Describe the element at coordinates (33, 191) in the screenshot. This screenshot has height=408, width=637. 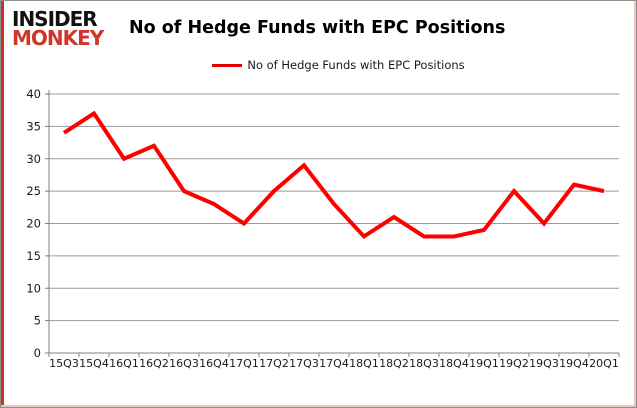
I see `y-axis-label: 25` at that location.